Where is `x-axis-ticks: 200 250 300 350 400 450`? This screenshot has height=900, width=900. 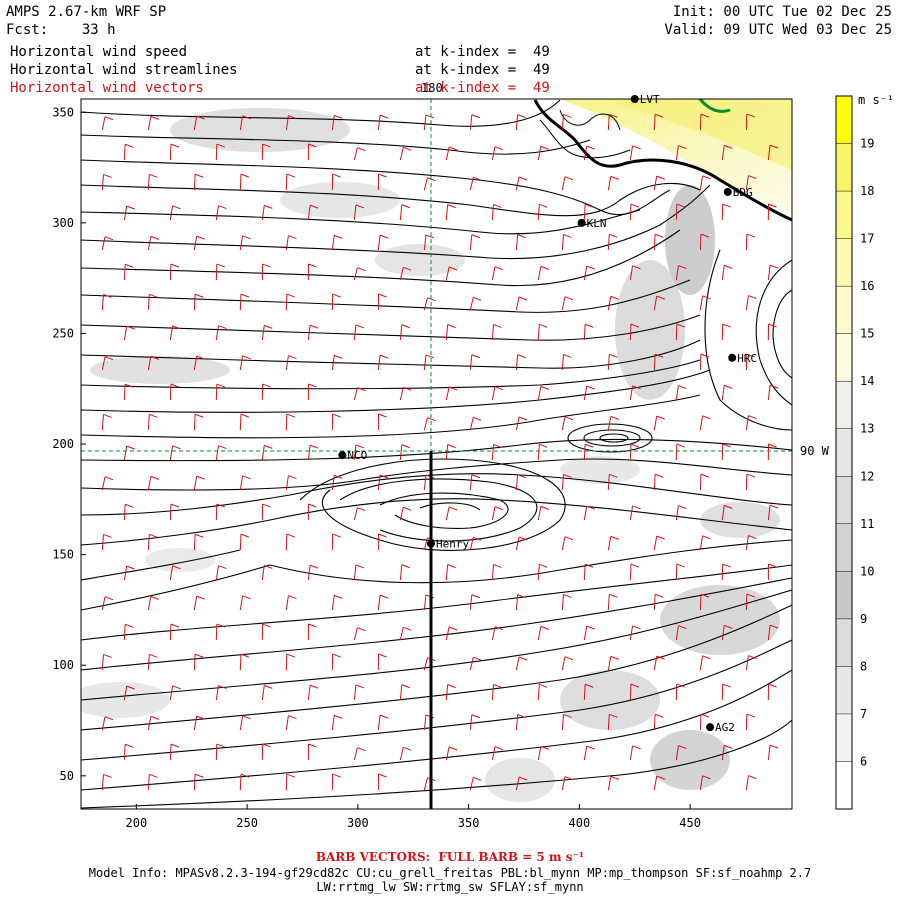
x-axis-ticks: 200 250 300 350 400 450 is located at coordinates (413, 817).